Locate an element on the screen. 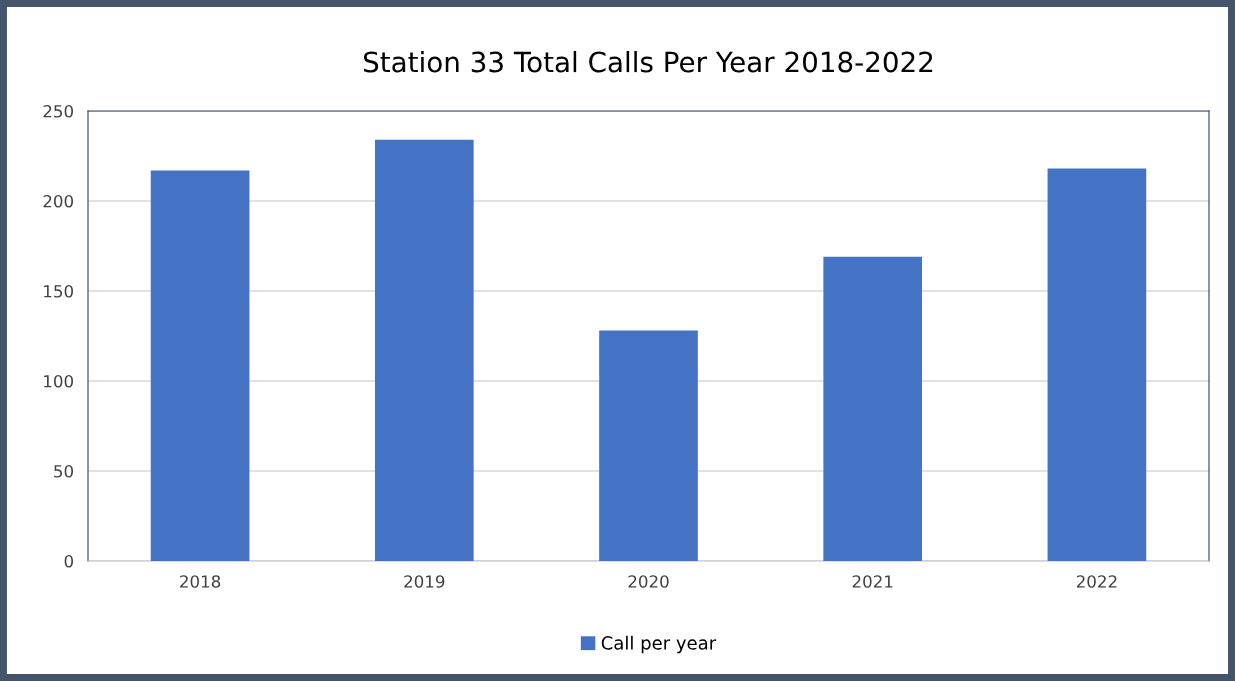  y-tick-label: 0 is located at coordinates (68, 561).